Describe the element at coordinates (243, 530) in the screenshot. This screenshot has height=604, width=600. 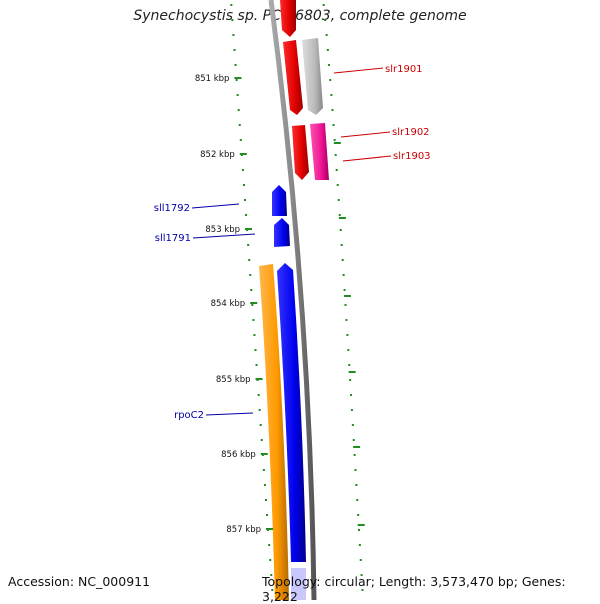
I see `tick-label: 857 kbp` at that location.